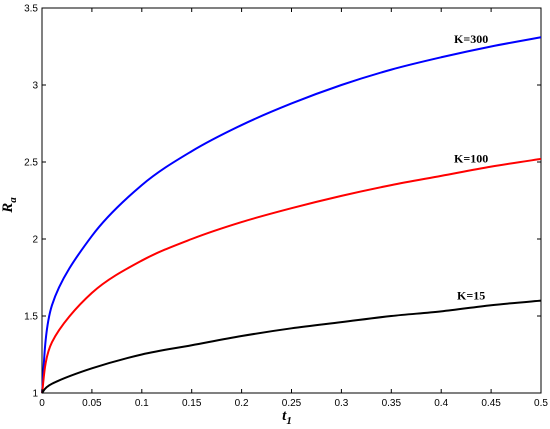  What do you see at coordinates (341, 403) in the screenshot?
I see `x-tick-label: 0.3` at bounding box center [341, 403].